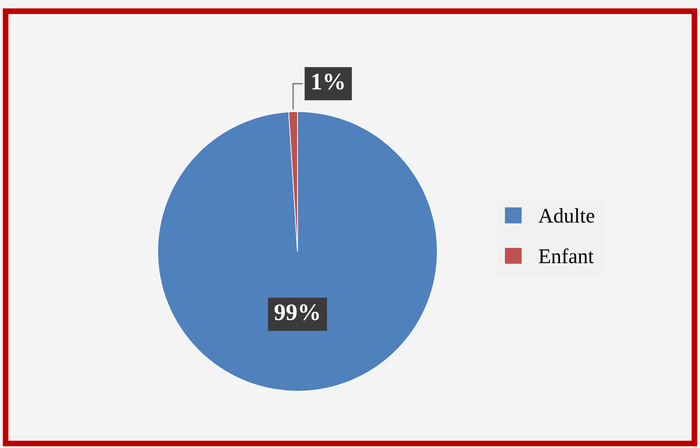 The height and width of the screenshot is (448, 700). What do you see at coordinates (296, 312) in the screenshot?
I see `data-label: 99%` at bounding box center [296, 312].